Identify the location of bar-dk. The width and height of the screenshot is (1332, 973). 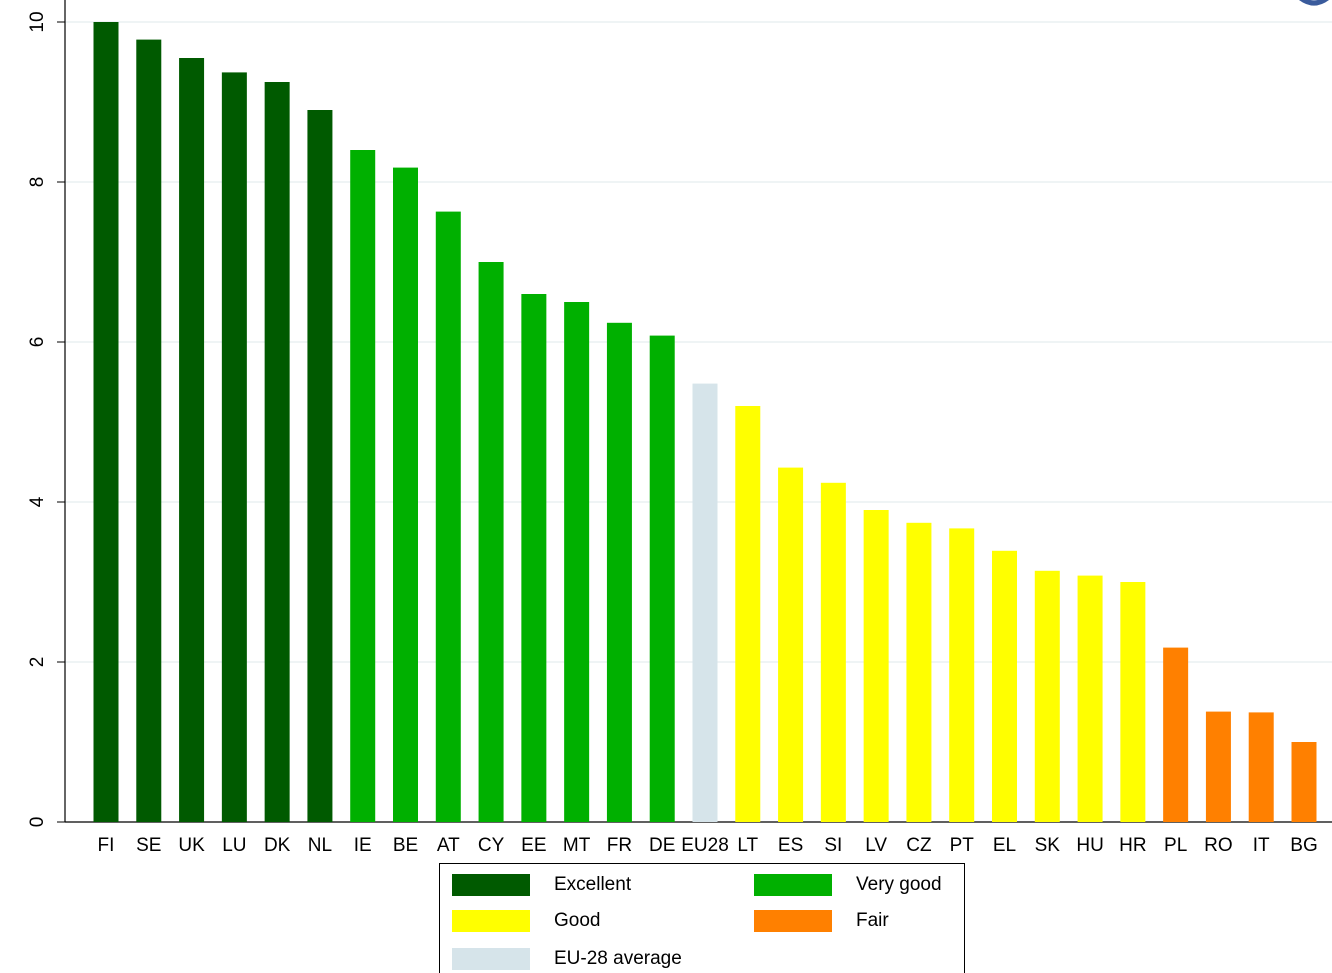
(277, 452).